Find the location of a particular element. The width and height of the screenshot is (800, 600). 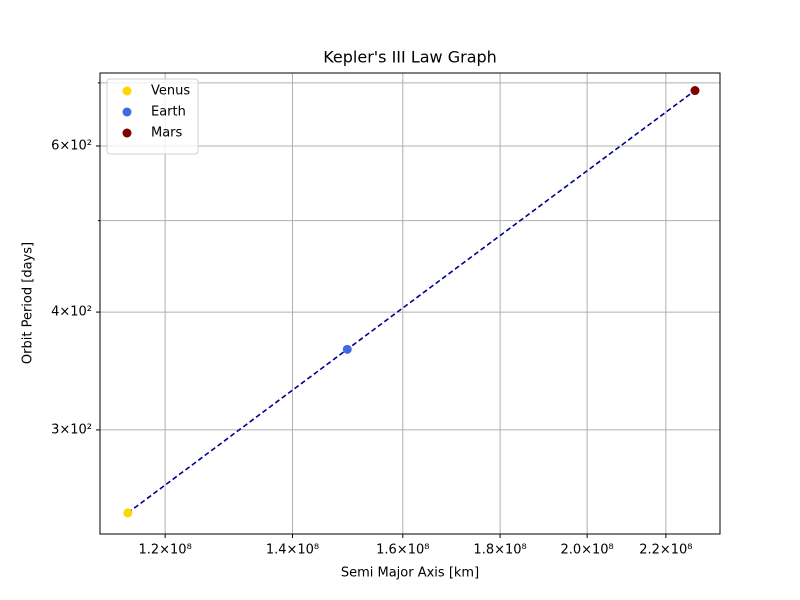

x-tick-label: 1.8×10⁸ is located at coordinates (499, 550).